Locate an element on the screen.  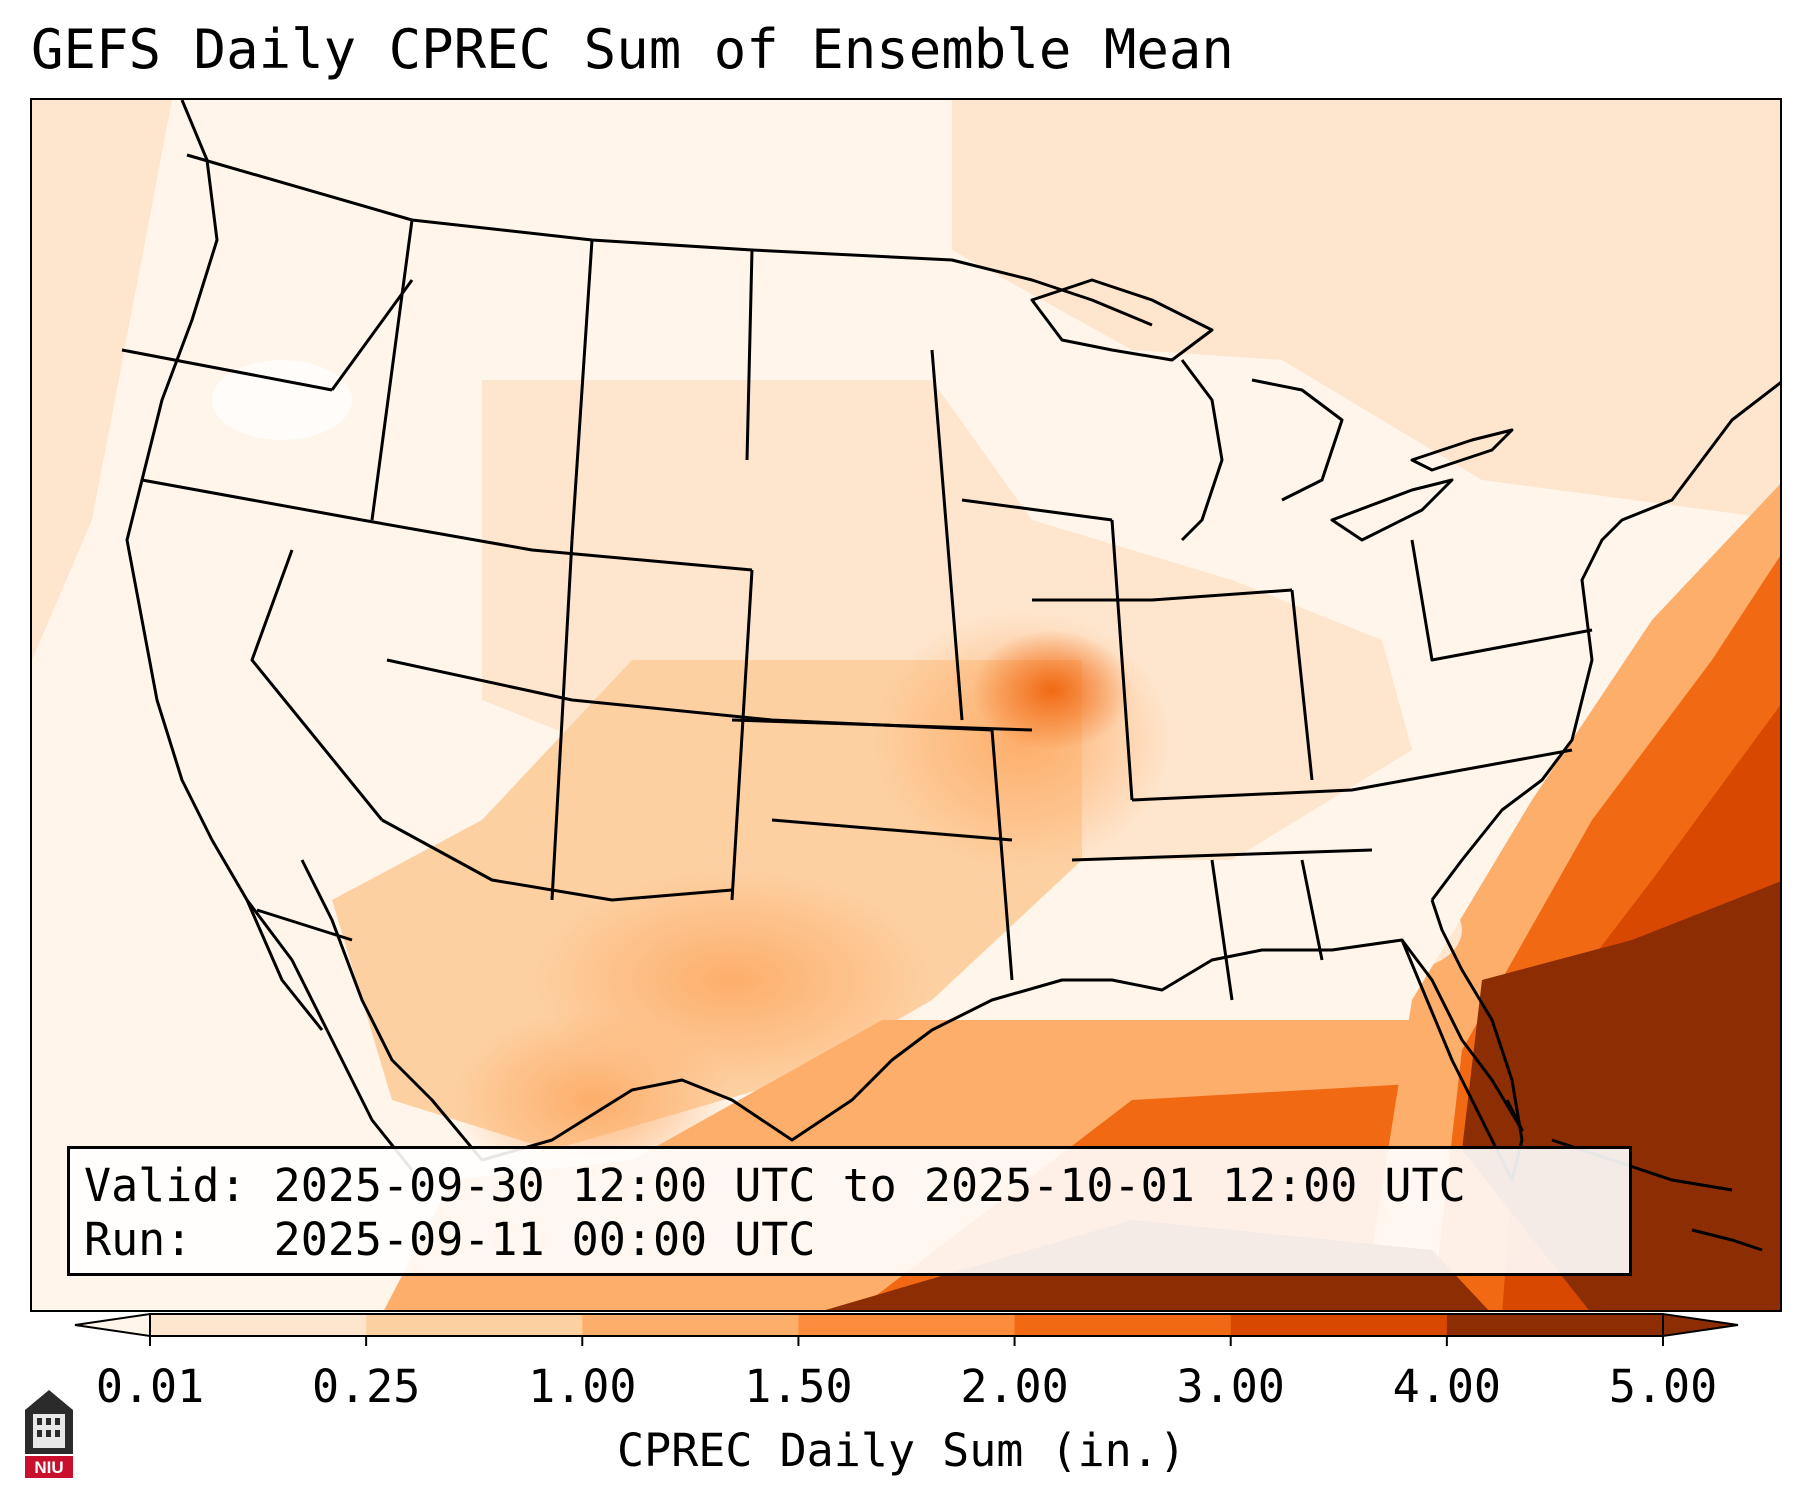
colorbar-outline is located at coordinates (906, 1325).